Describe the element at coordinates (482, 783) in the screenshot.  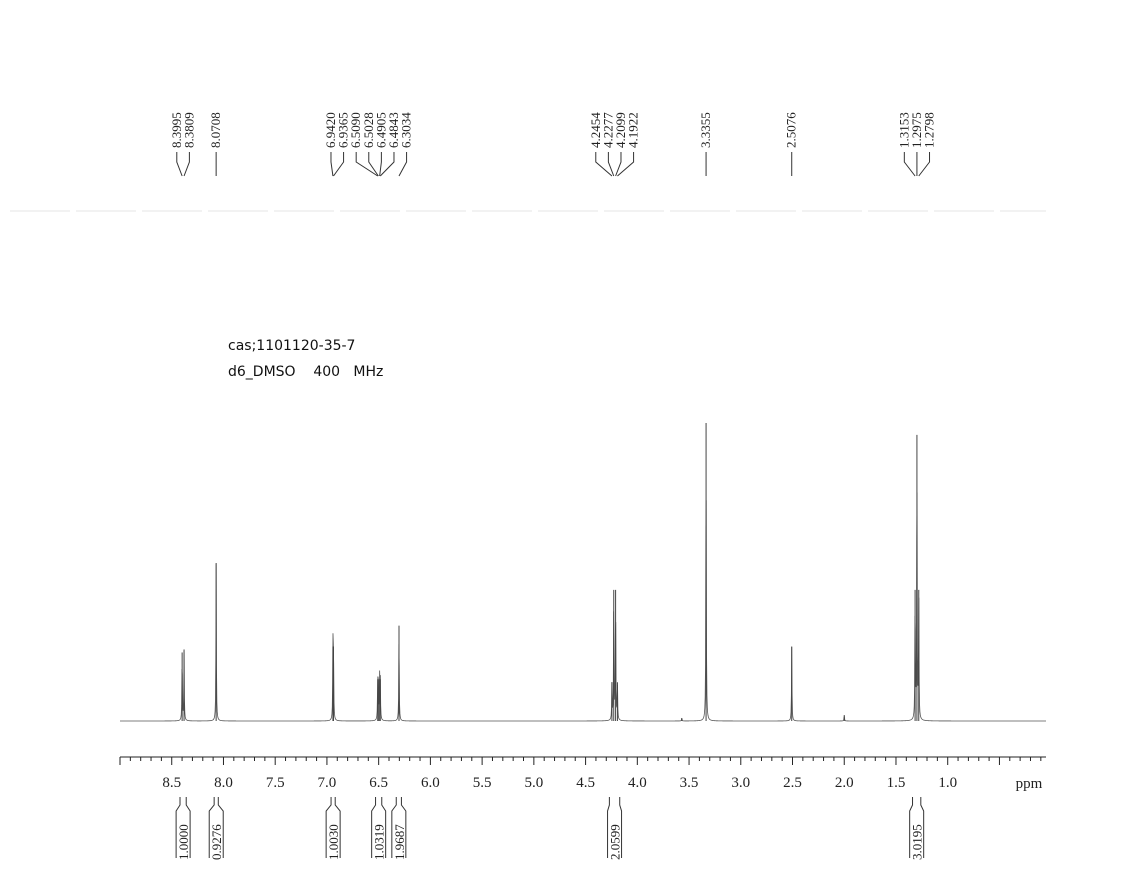
I see `x-tick-label: 5.5` at that location.